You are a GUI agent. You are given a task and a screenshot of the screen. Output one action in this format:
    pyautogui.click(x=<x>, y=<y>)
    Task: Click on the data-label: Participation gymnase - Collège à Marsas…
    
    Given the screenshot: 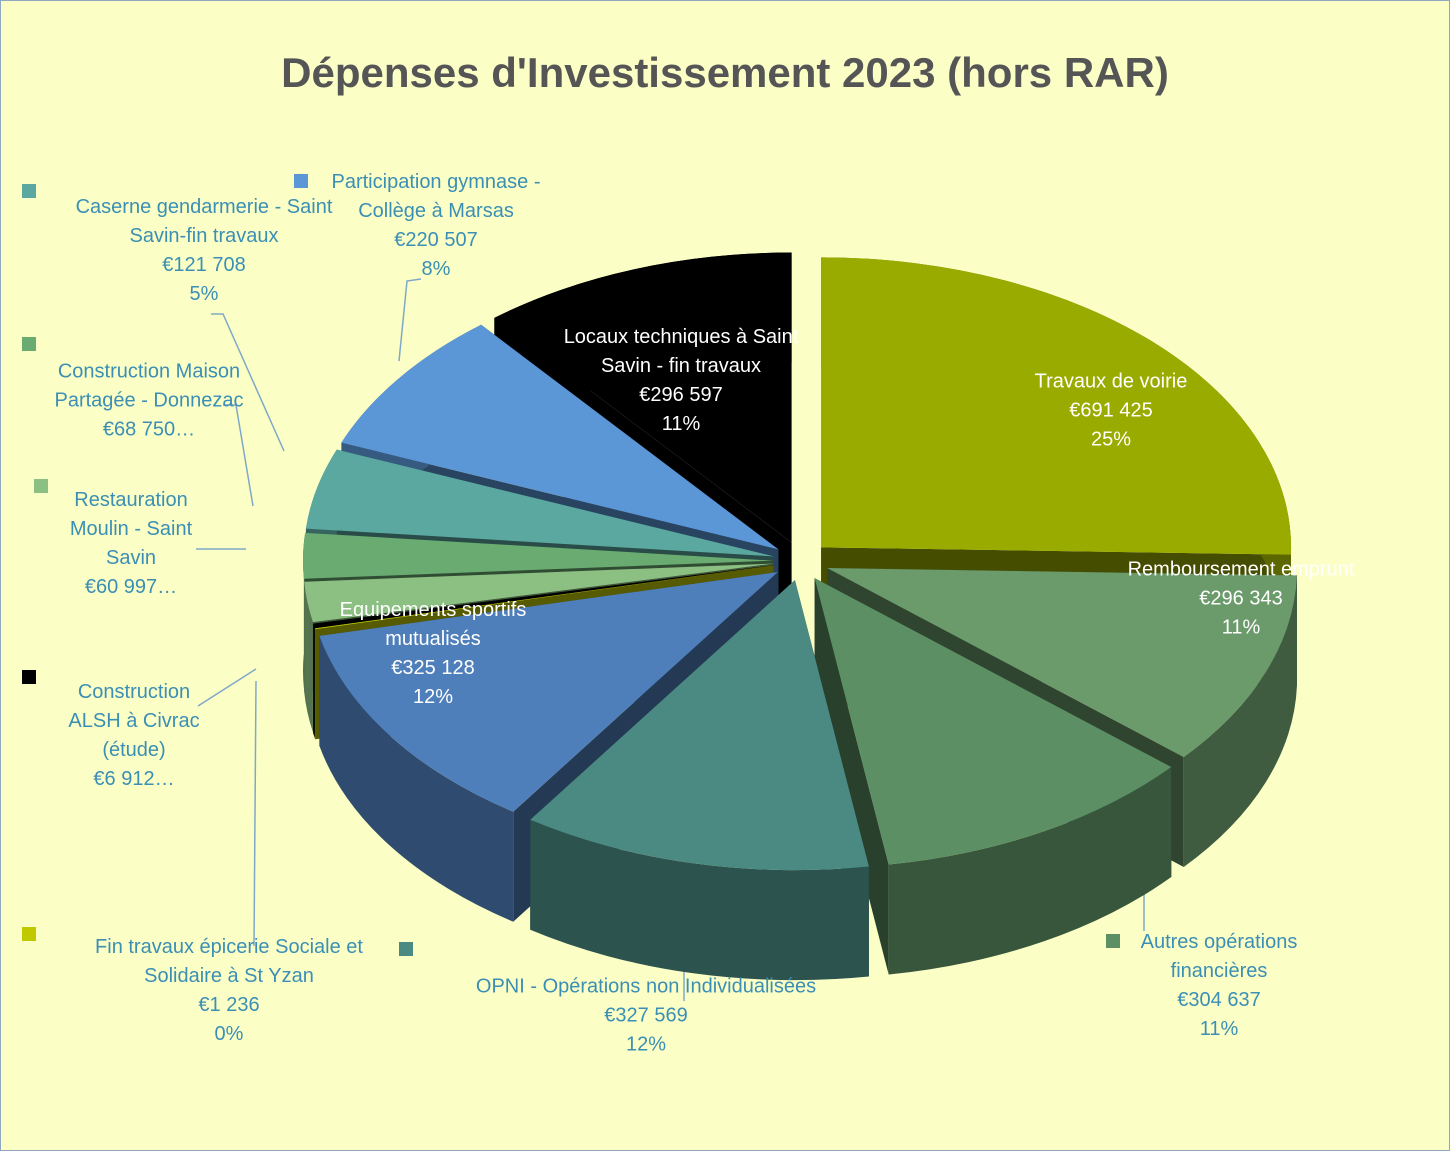 What is the action you would take?
    pyautogui.click(x=436, y=226)
    